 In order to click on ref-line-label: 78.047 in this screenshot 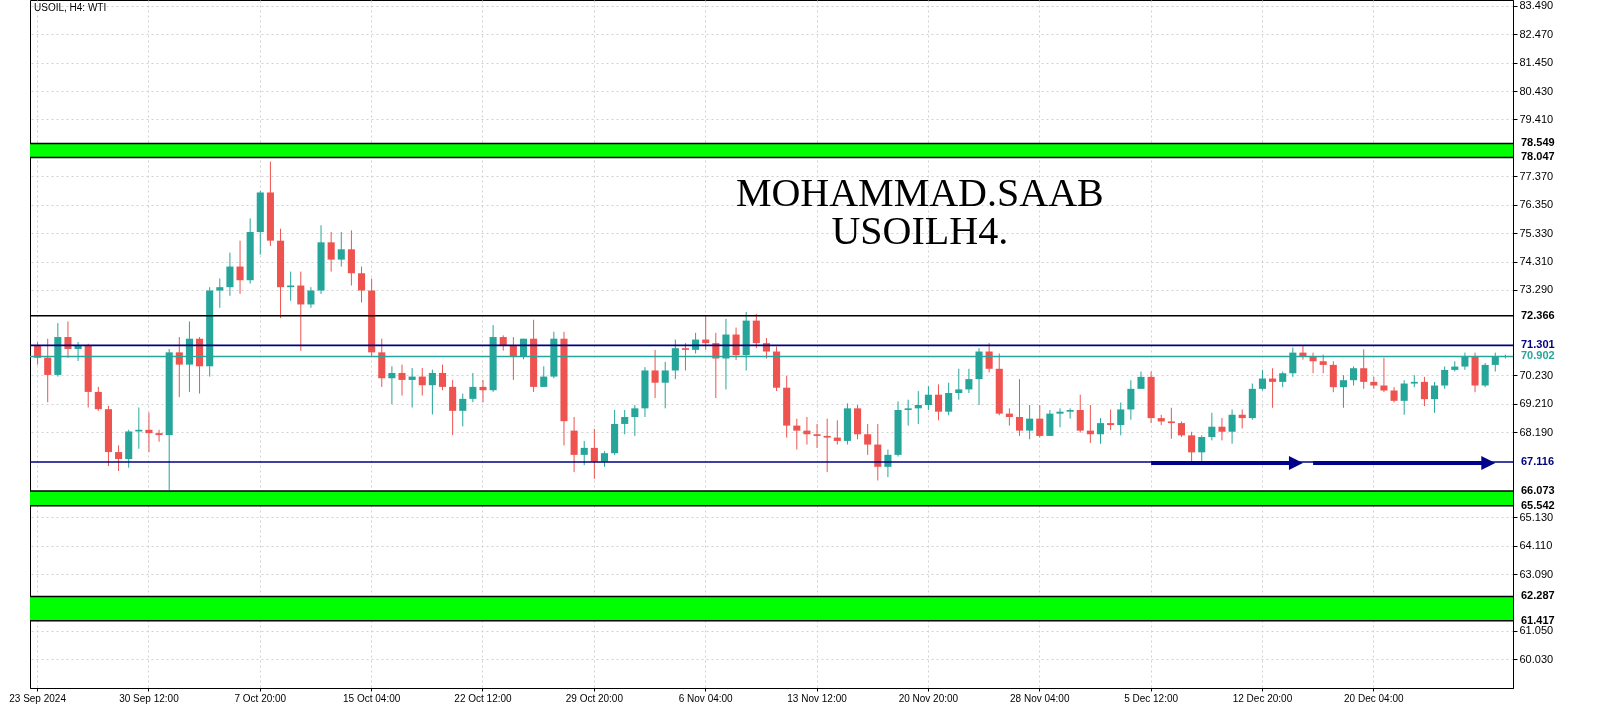, I will do `click(1538, 156)`.